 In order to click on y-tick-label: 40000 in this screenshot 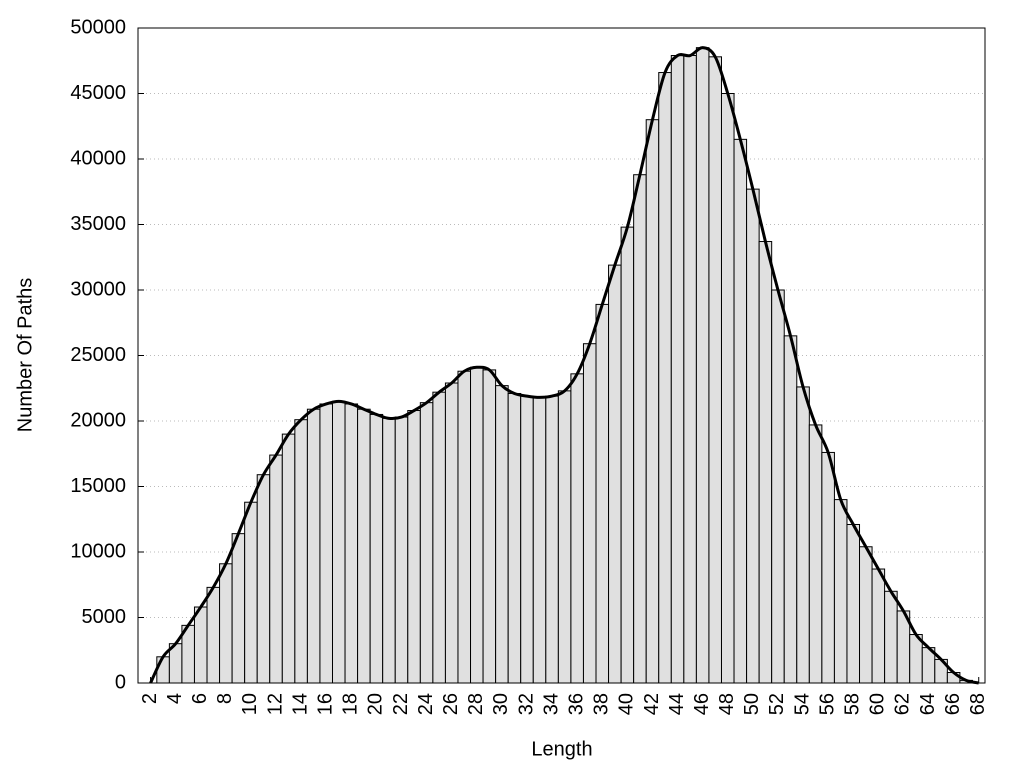, I will do `click(98, 158)`.